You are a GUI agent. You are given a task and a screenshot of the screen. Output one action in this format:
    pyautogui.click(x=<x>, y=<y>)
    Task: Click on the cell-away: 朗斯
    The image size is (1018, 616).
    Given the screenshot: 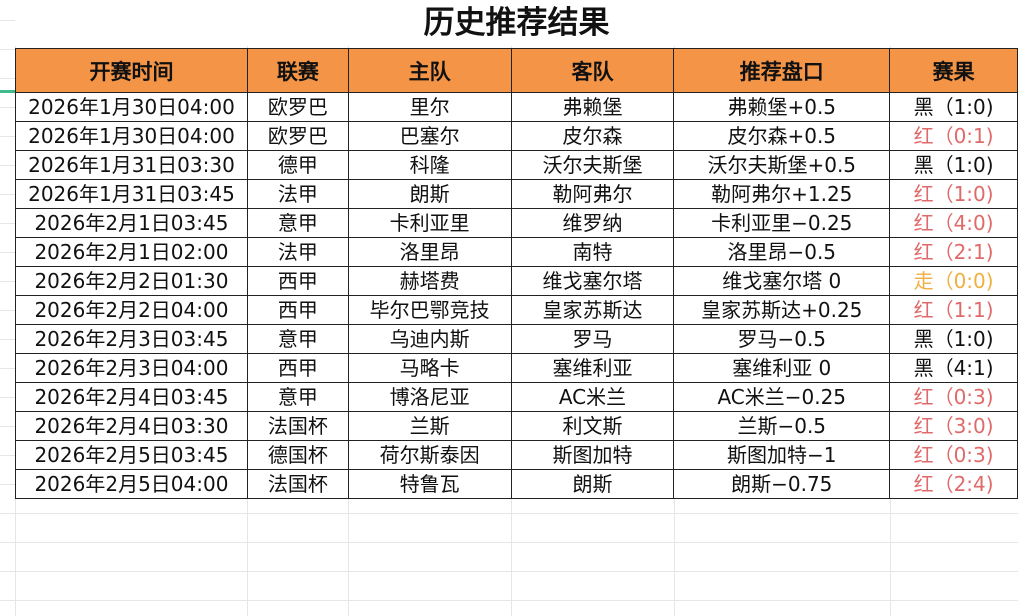 What is the action you would take?
    pyautogui.click(x=592, y=484)
    